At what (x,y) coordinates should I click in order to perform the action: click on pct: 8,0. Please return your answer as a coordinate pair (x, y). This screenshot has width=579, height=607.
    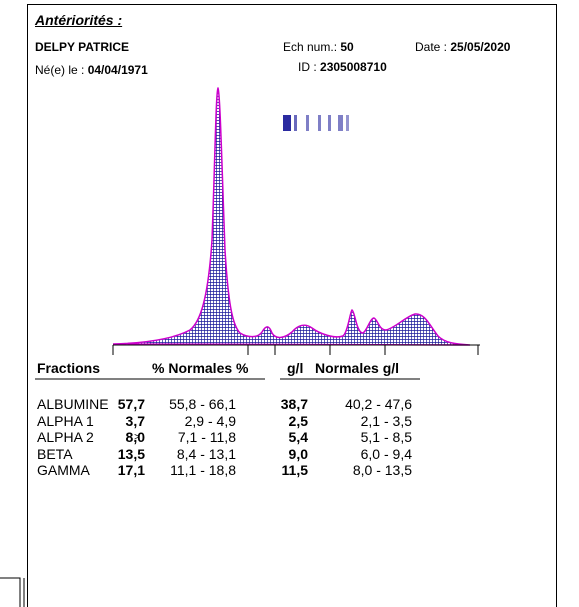
    Looking at the image, I should click on (135, 437).